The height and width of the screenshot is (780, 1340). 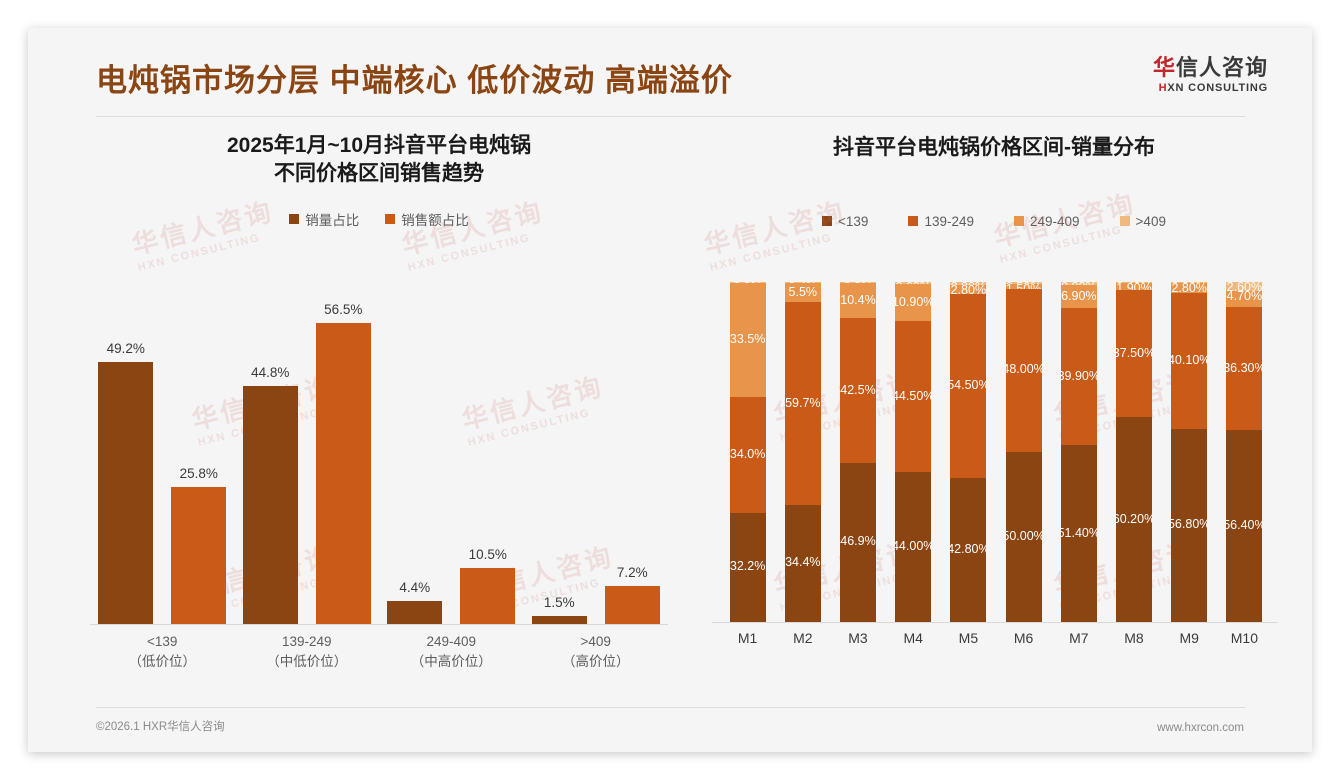 What do you see at coordinates (596, 661) in the screenshot?
I see `x-tick-sublabel: （高价位）` at bounding box center [596, 661].